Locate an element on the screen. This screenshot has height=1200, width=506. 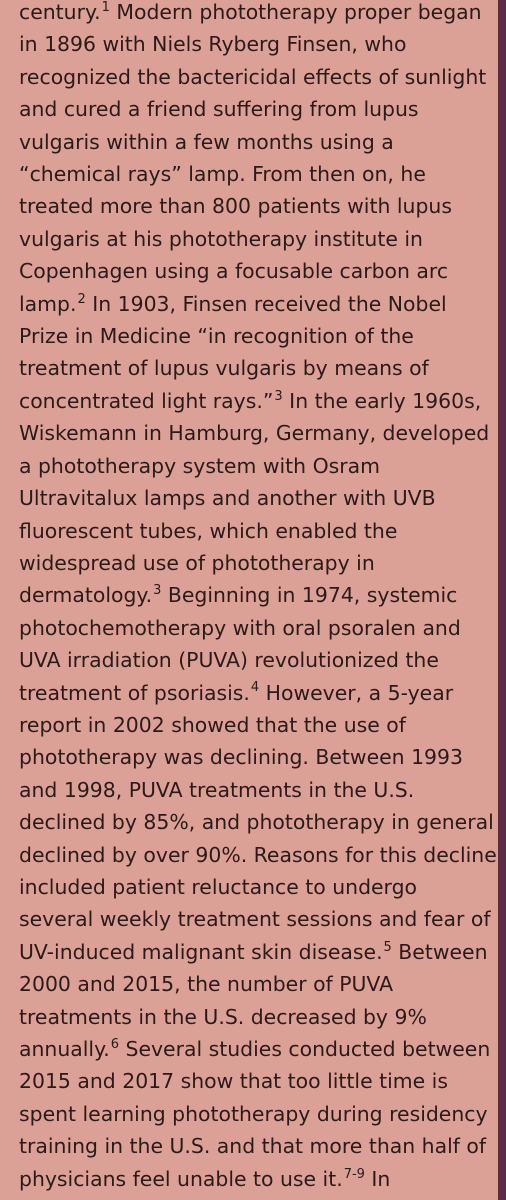
text-line: Ultravitalux lamps and another with UVB is located at coordinates (258, 498).